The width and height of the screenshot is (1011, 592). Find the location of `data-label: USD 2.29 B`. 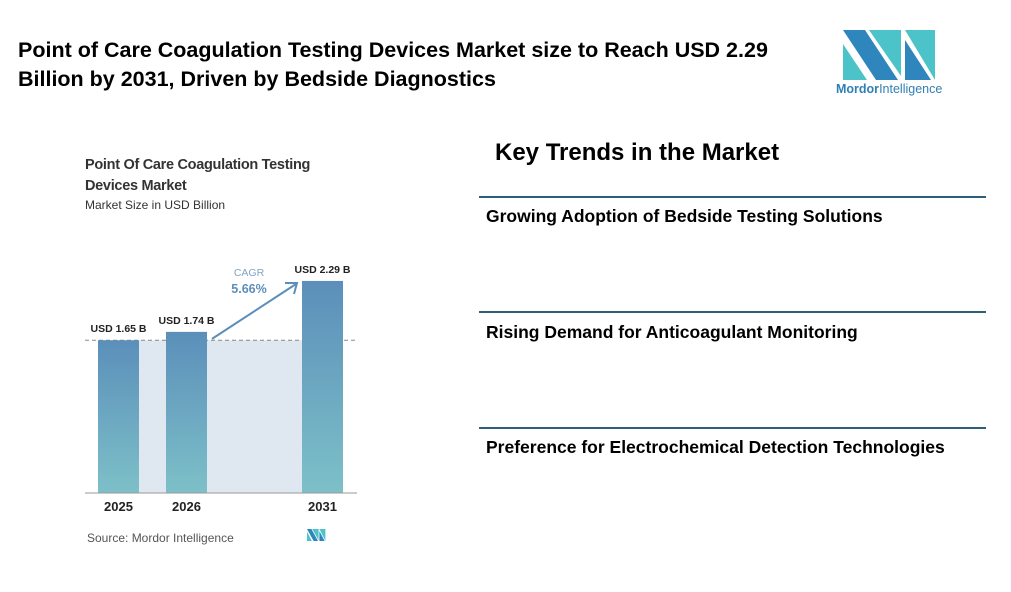

data-label: USD 2.29 B is located at coordinates (322, 270).